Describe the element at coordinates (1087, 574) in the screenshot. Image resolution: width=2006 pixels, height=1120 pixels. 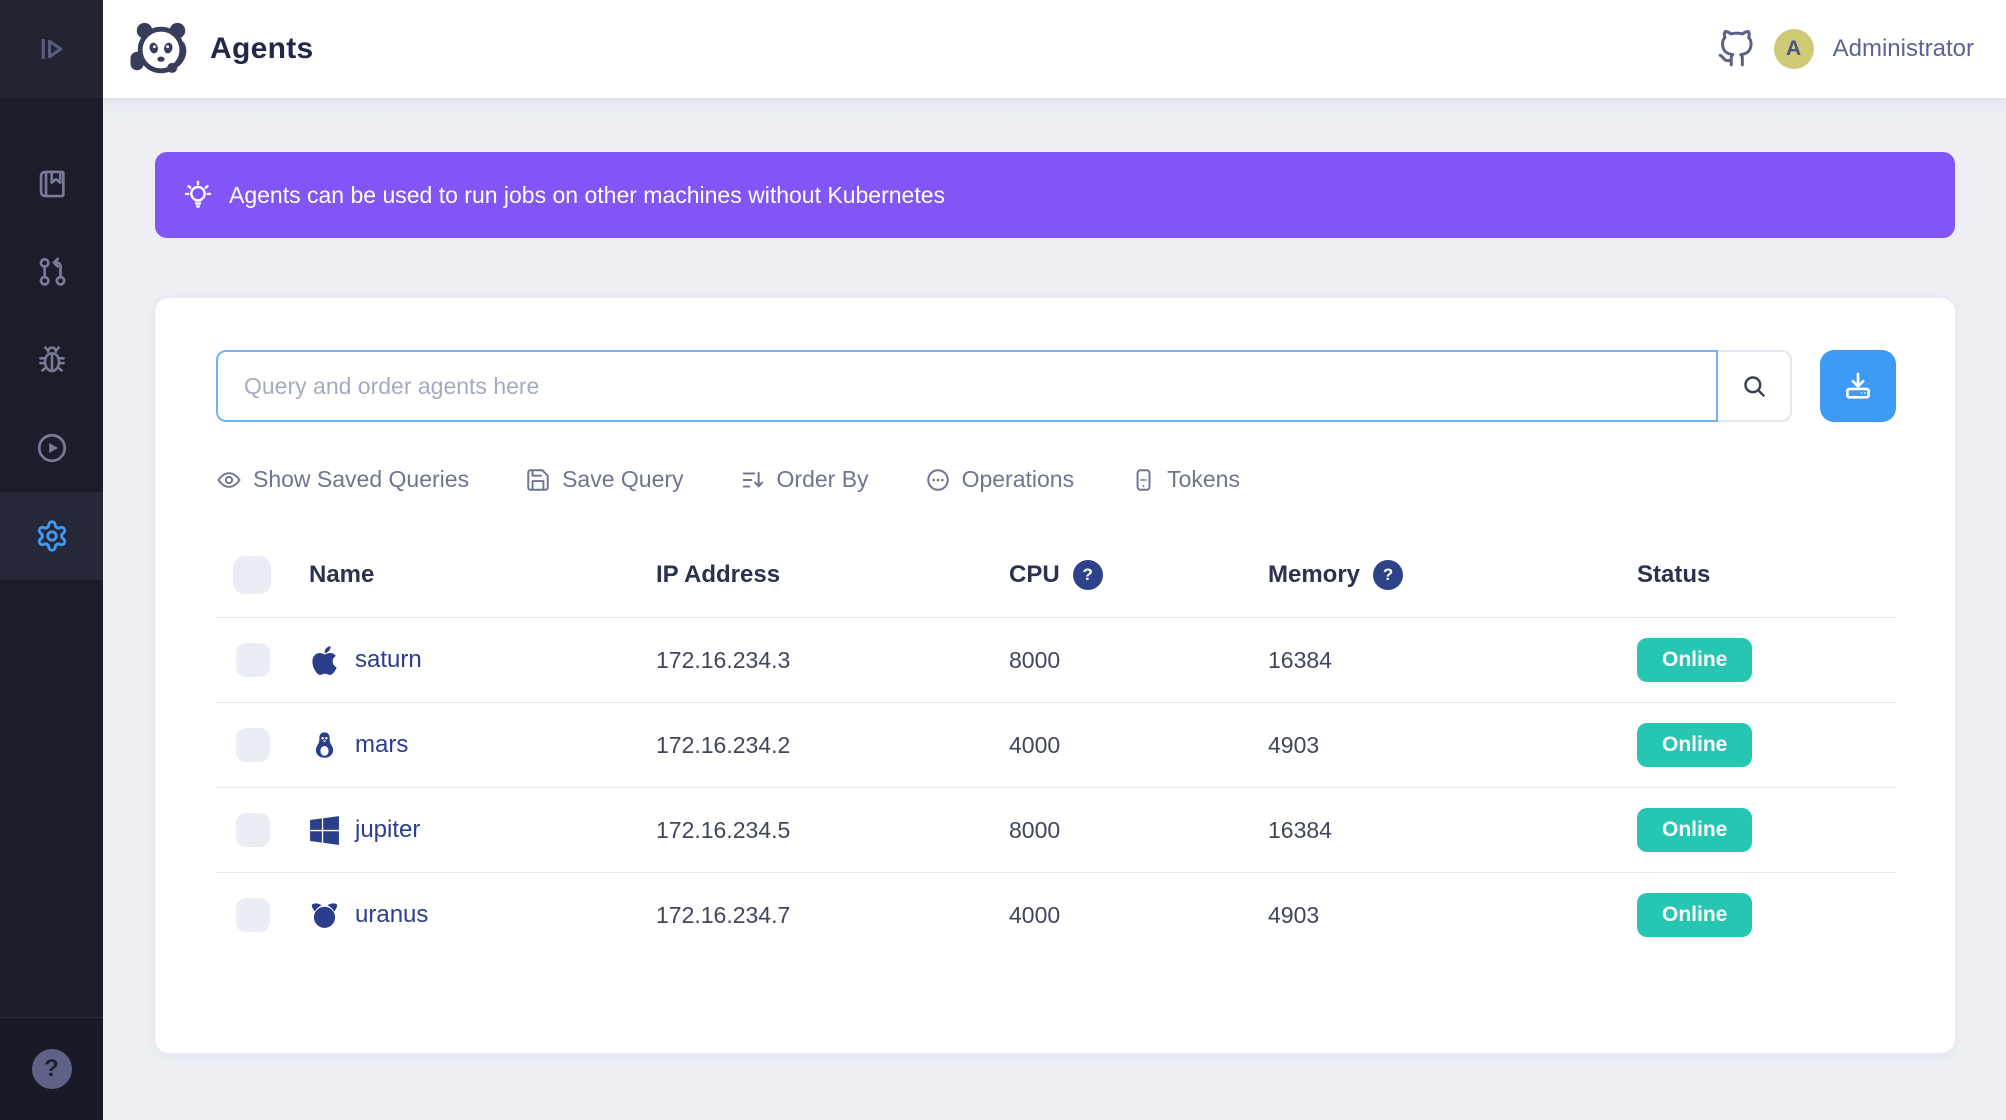
I see `cpu-help-icon: ?` at that location.